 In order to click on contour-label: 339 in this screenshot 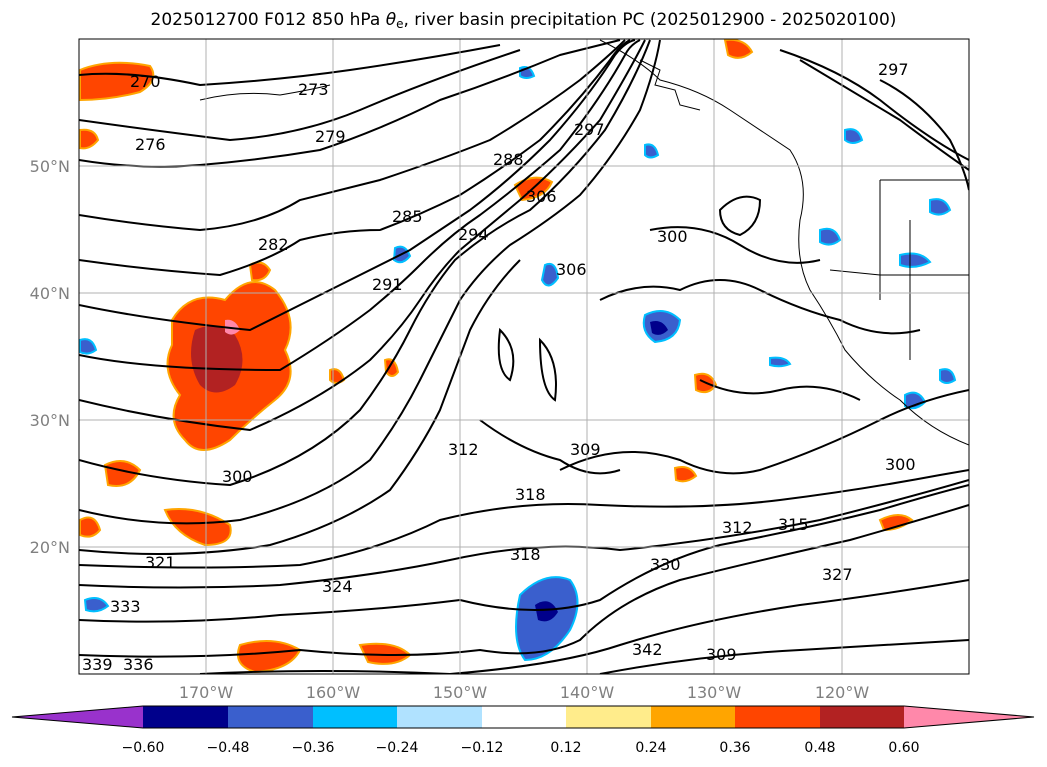, I will do `click(97, 664)`.